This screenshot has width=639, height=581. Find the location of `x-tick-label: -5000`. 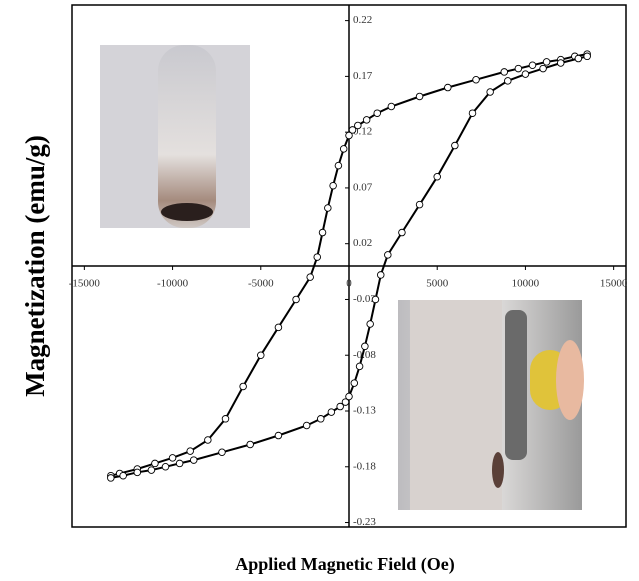

x-tick-label: -5000 is located at coordinates (261, 284).